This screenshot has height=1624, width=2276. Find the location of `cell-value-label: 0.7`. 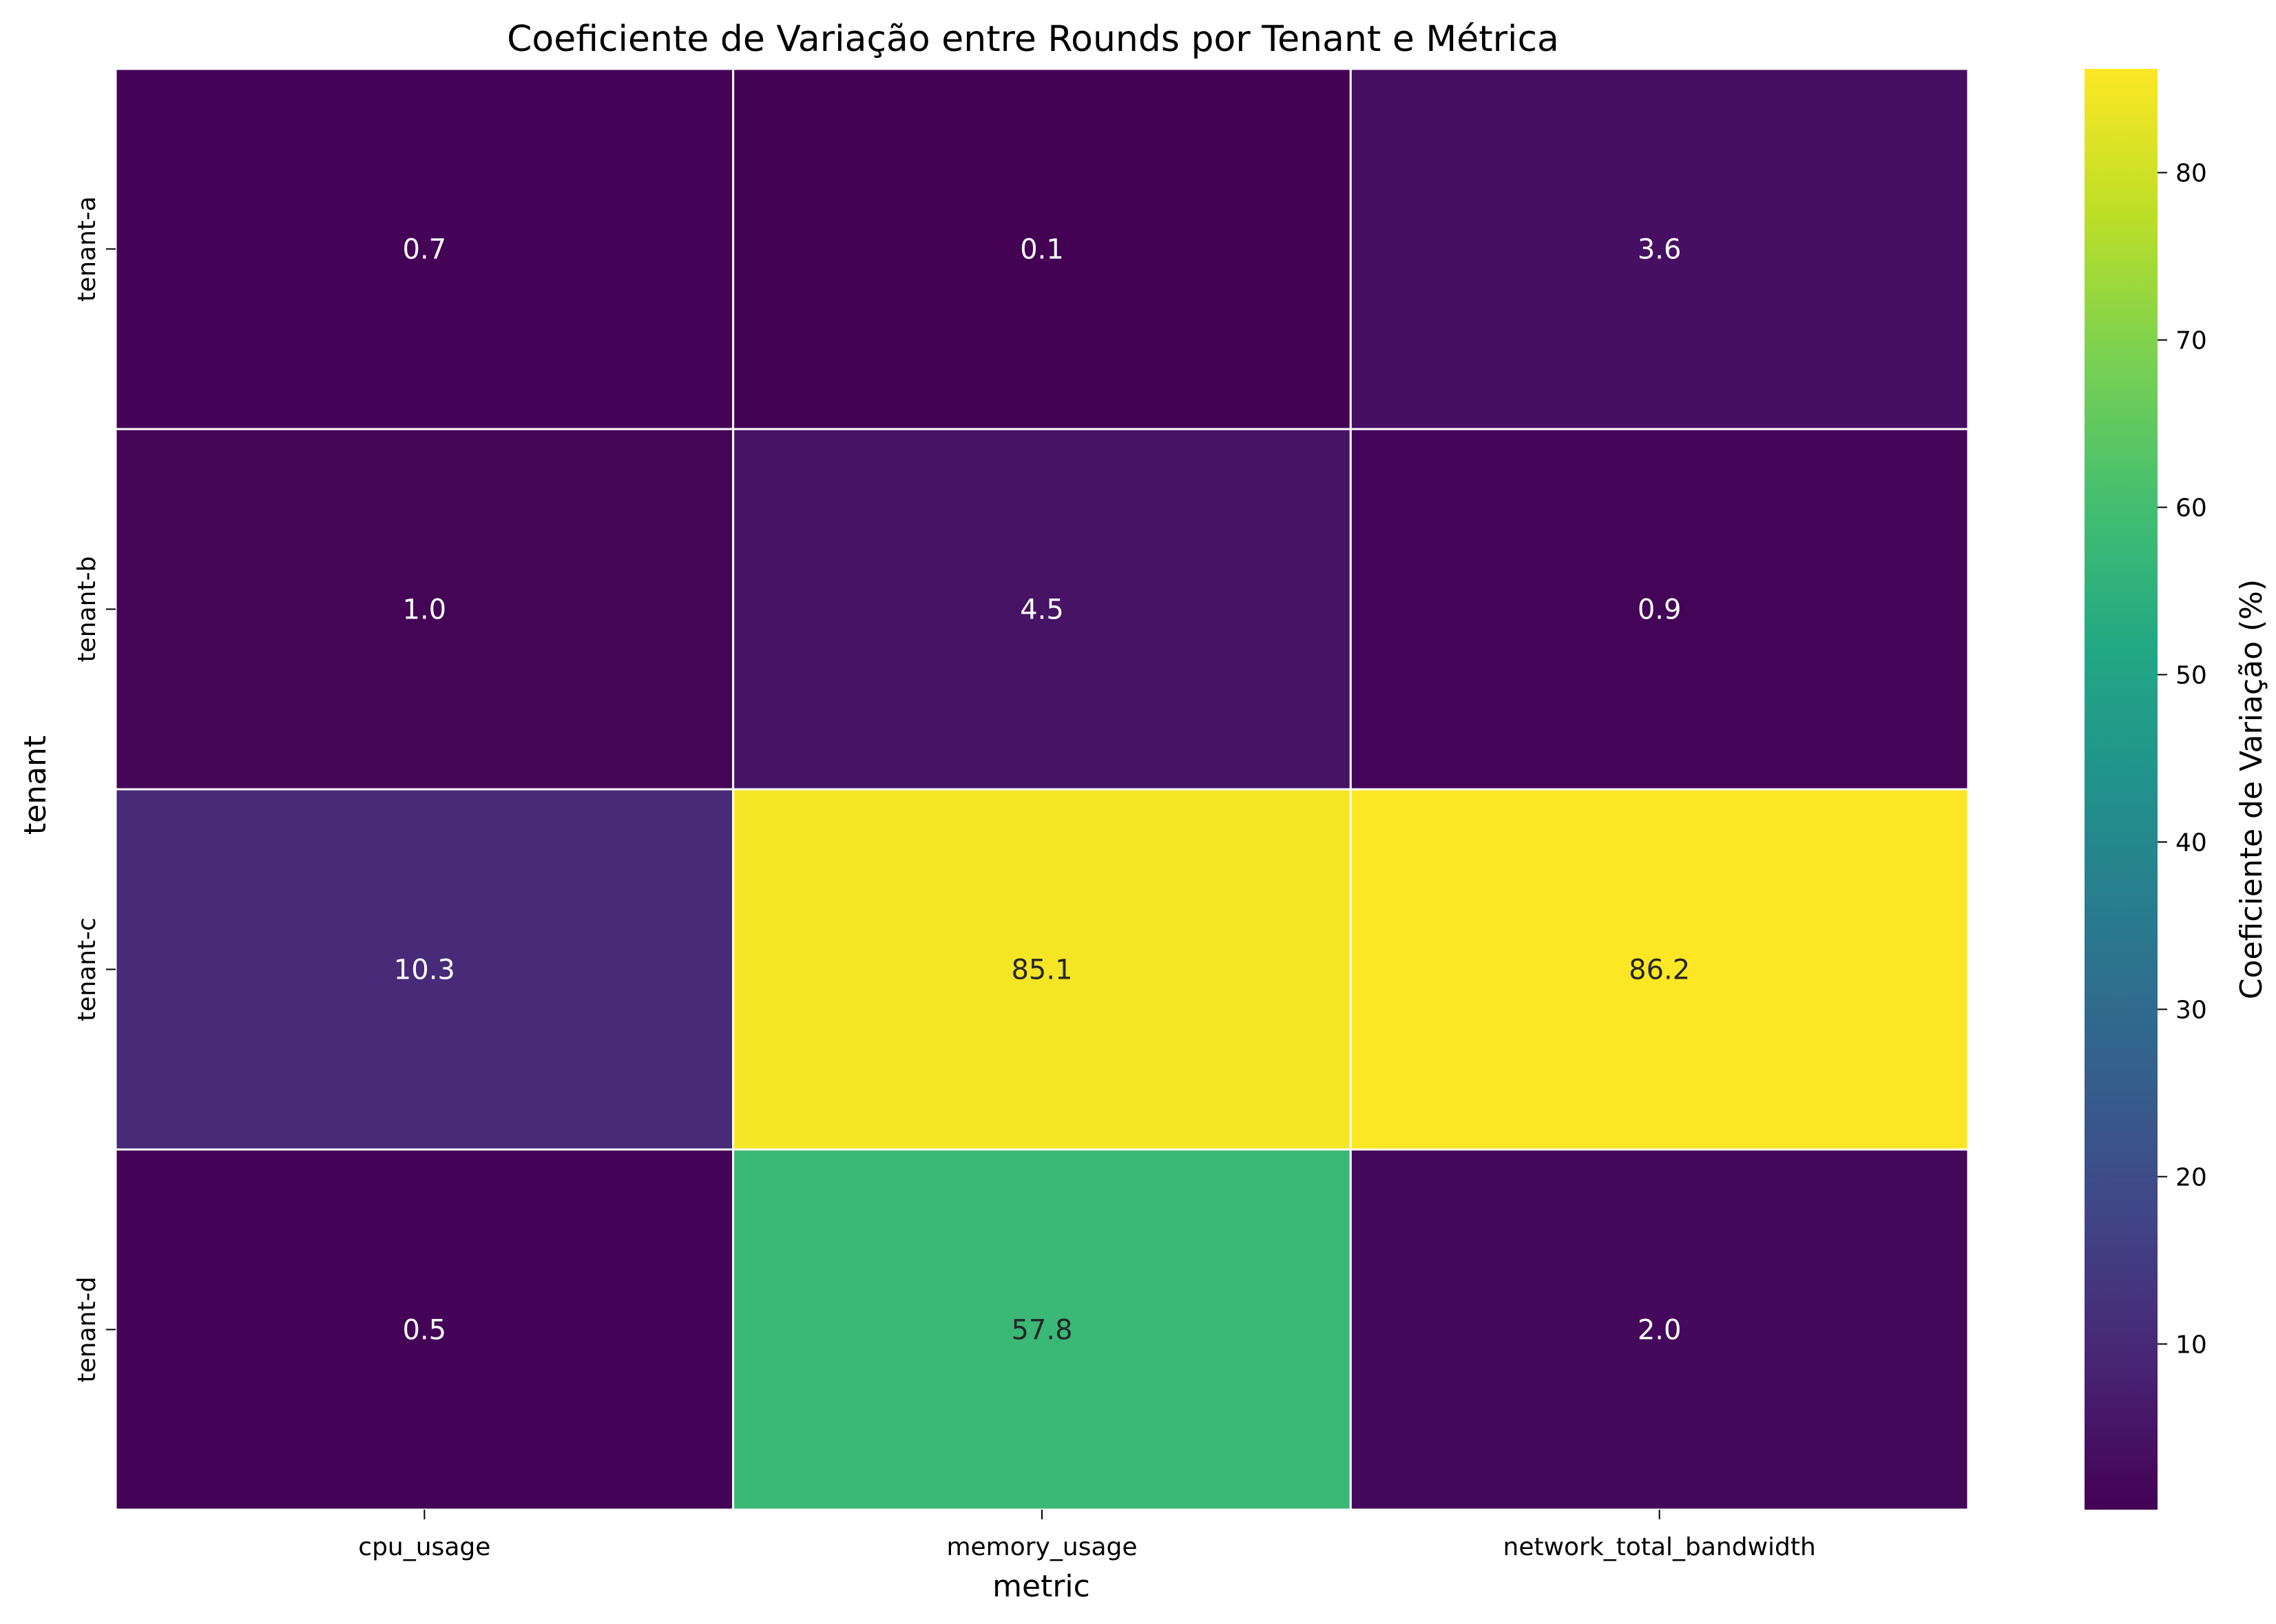

cell-value-label: 0.7 is located at coordinates (425, 250).